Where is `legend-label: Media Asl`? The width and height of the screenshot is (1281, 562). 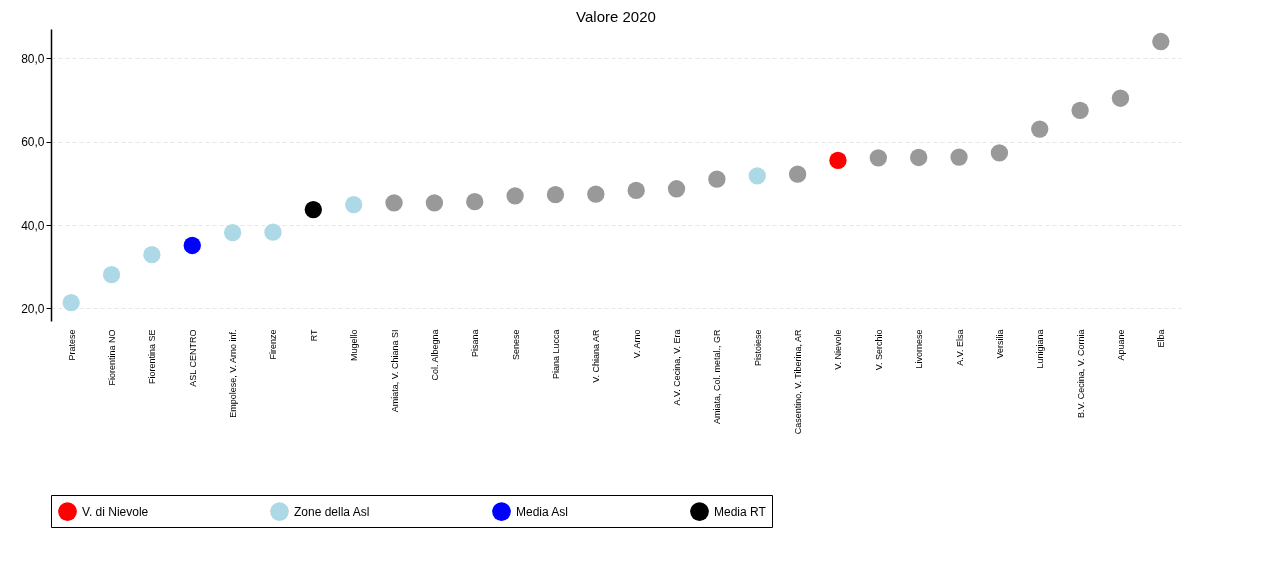
legend-label: Media Asl is located at coordinates (542, 511).